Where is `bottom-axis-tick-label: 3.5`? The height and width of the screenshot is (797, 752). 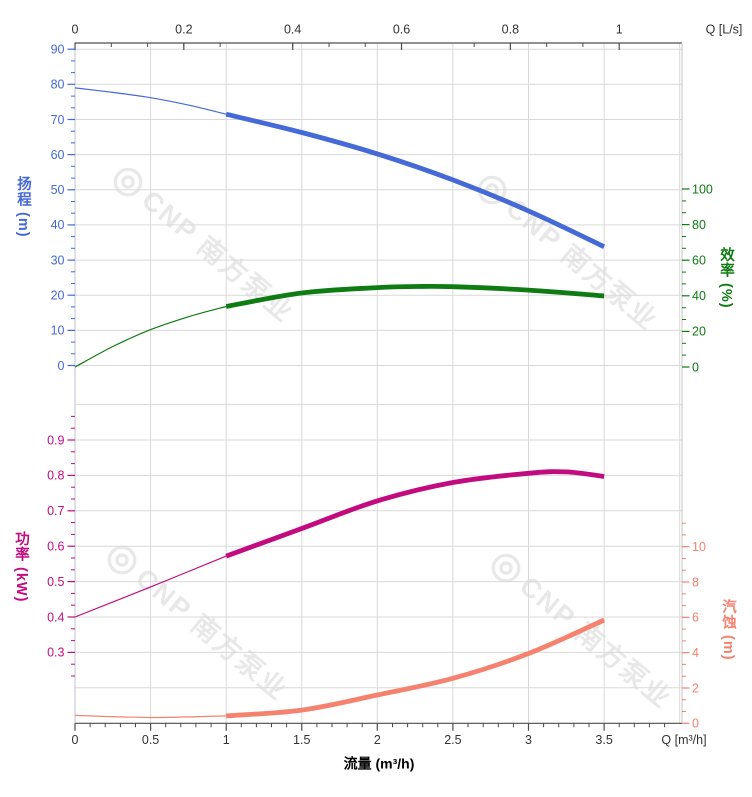
bottom-axis-tick-label: 3.5 is located at coordinates (603, 740).